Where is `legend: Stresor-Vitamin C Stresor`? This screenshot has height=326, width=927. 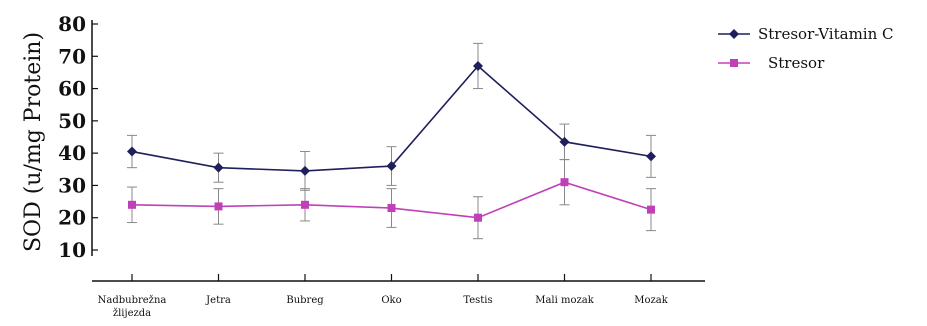
legend: Stresor-Vitamin C Stresor is located at coordinates (806, 48).